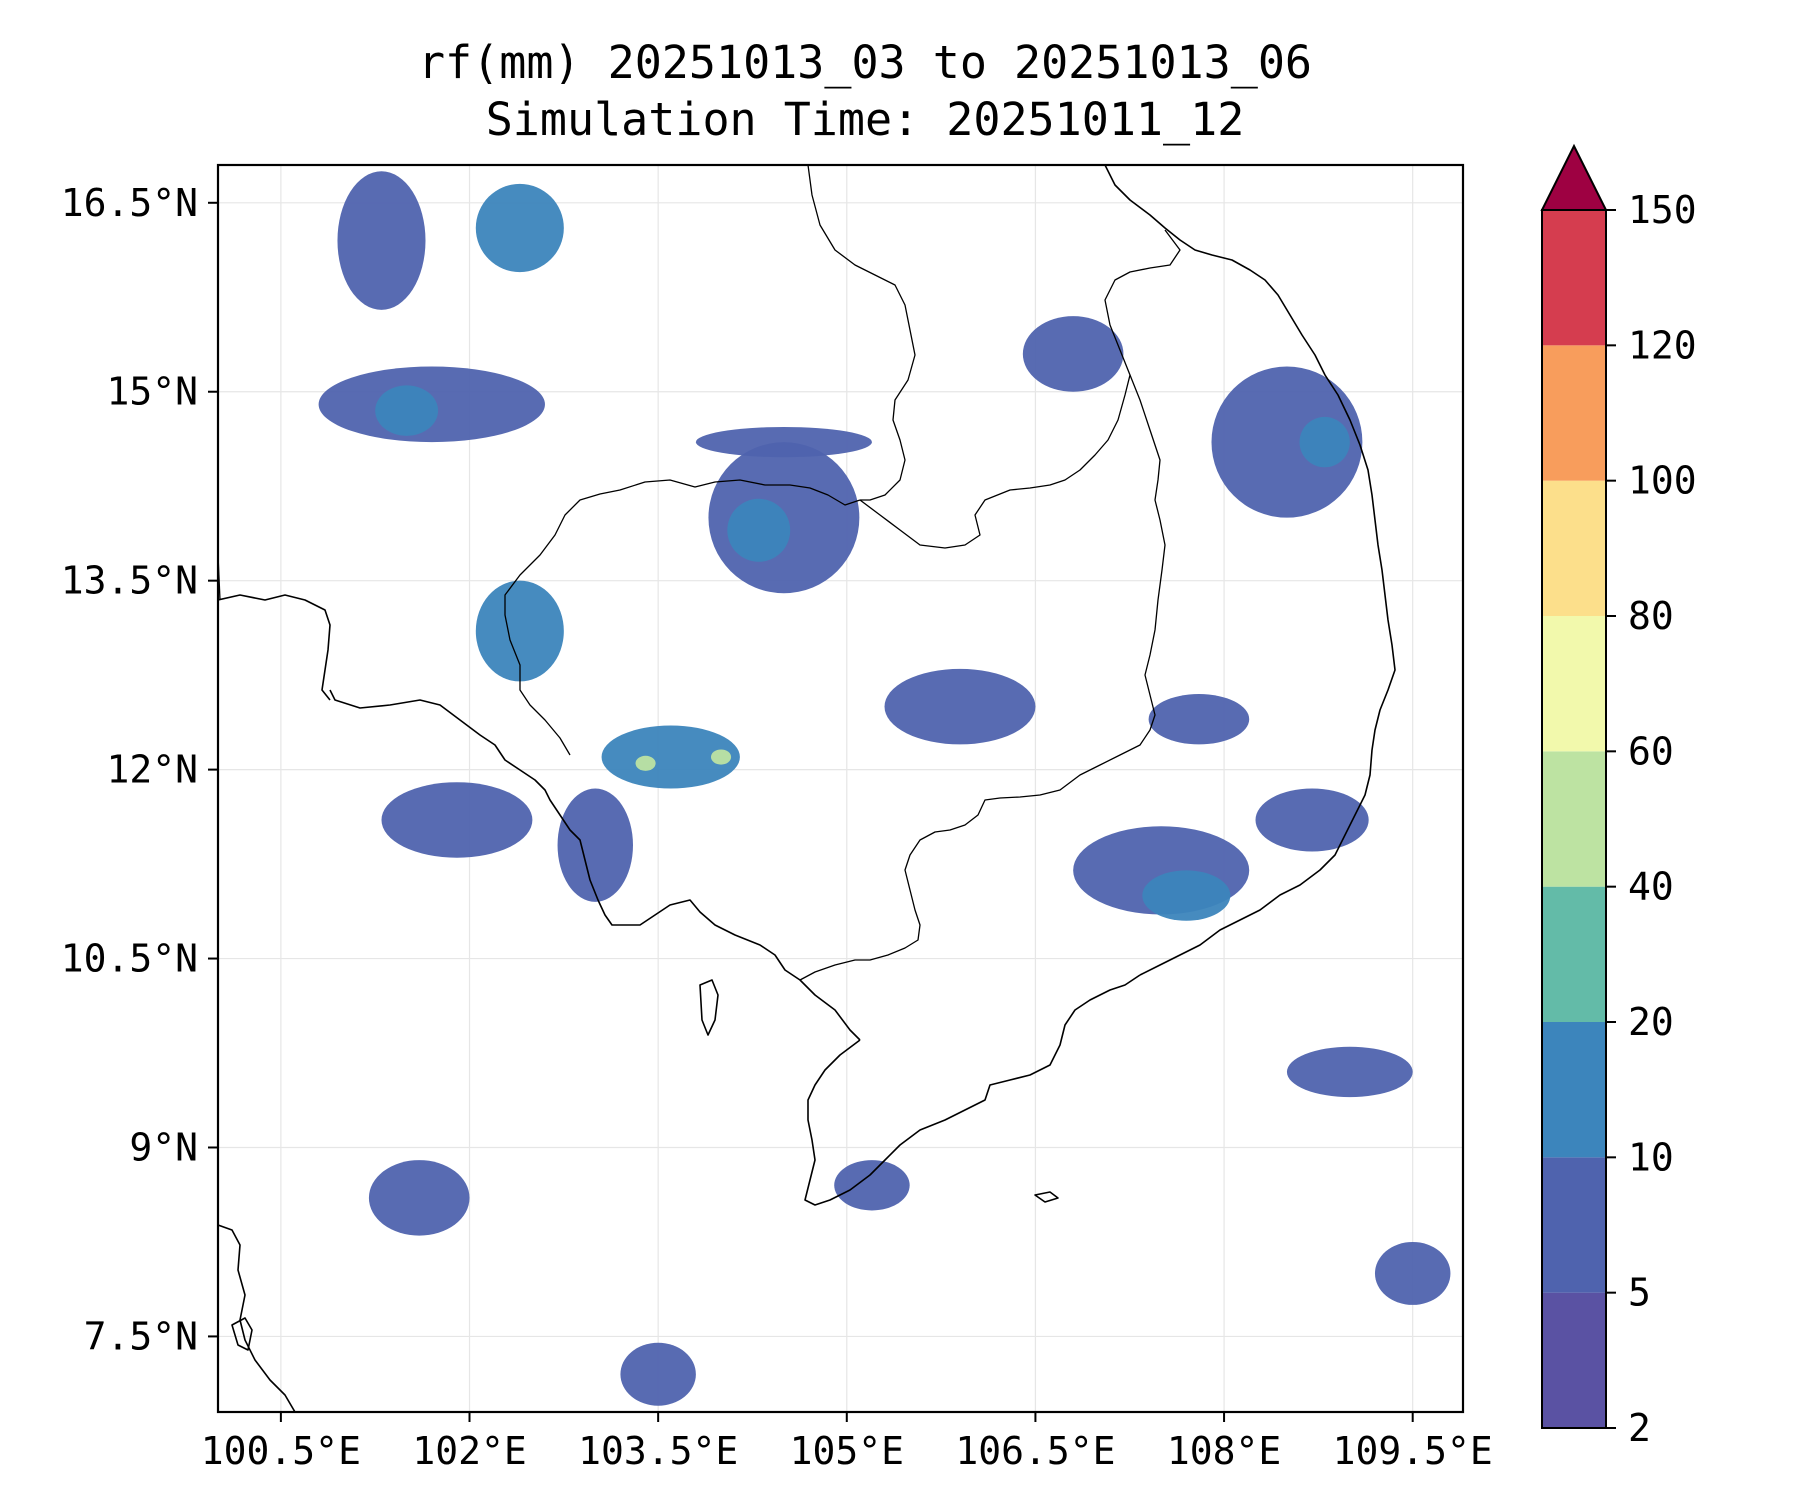 This screenshot has width=1800, height=1500. Describe the element at coordinates (1651, 751) in the screenshot. I see `colorbar-tick-label: 60` at that location.